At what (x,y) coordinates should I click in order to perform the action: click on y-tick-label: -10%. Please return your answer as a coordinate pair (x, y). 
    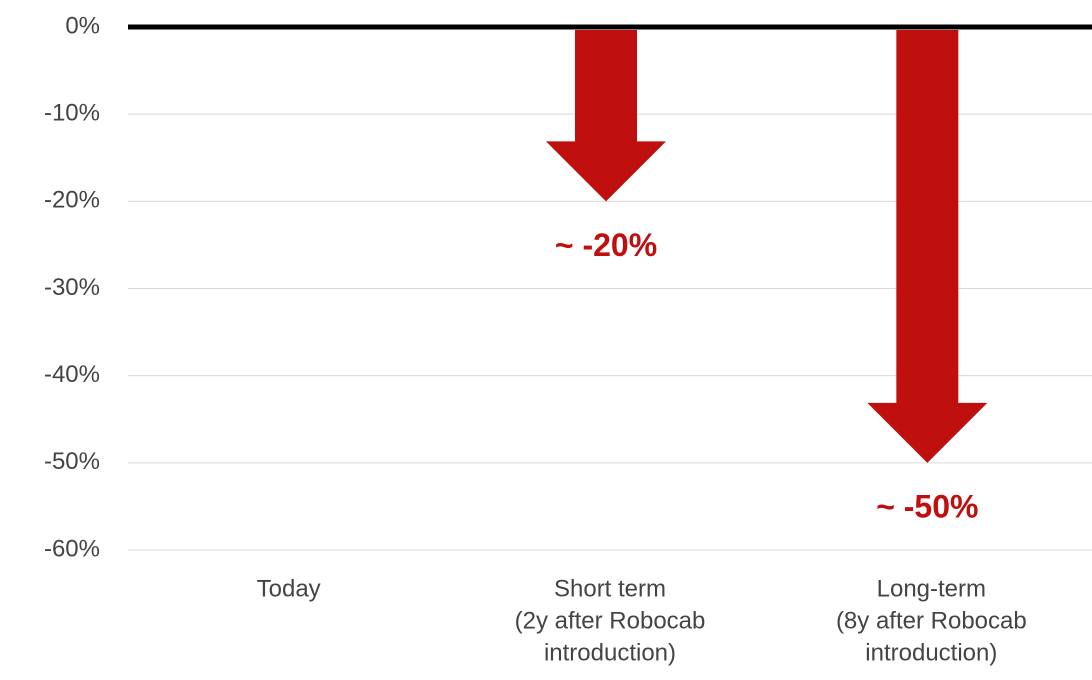
    Looking at the image, I should click on (72, 113).